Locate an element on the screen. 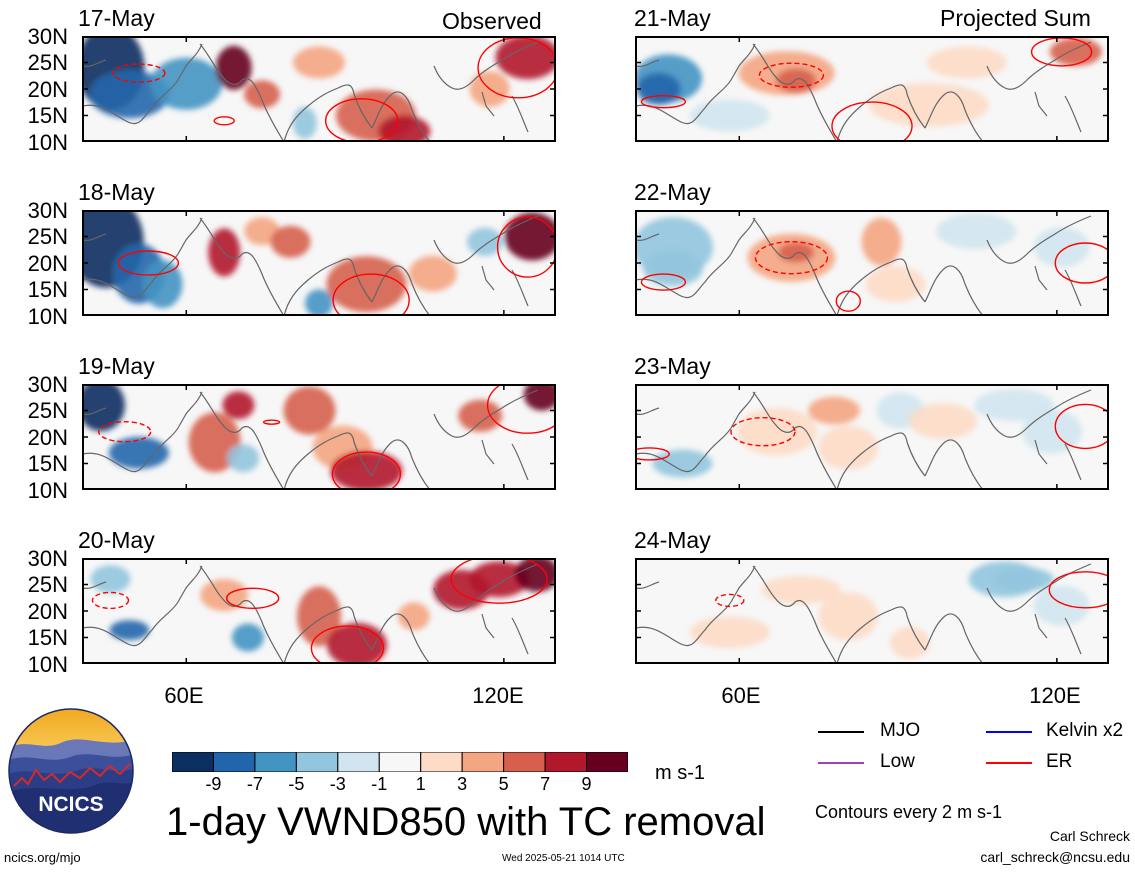 The height and width of the screenshot is (872, 1135). panel-date-label: 22-May is located at coordinates (672, 192).